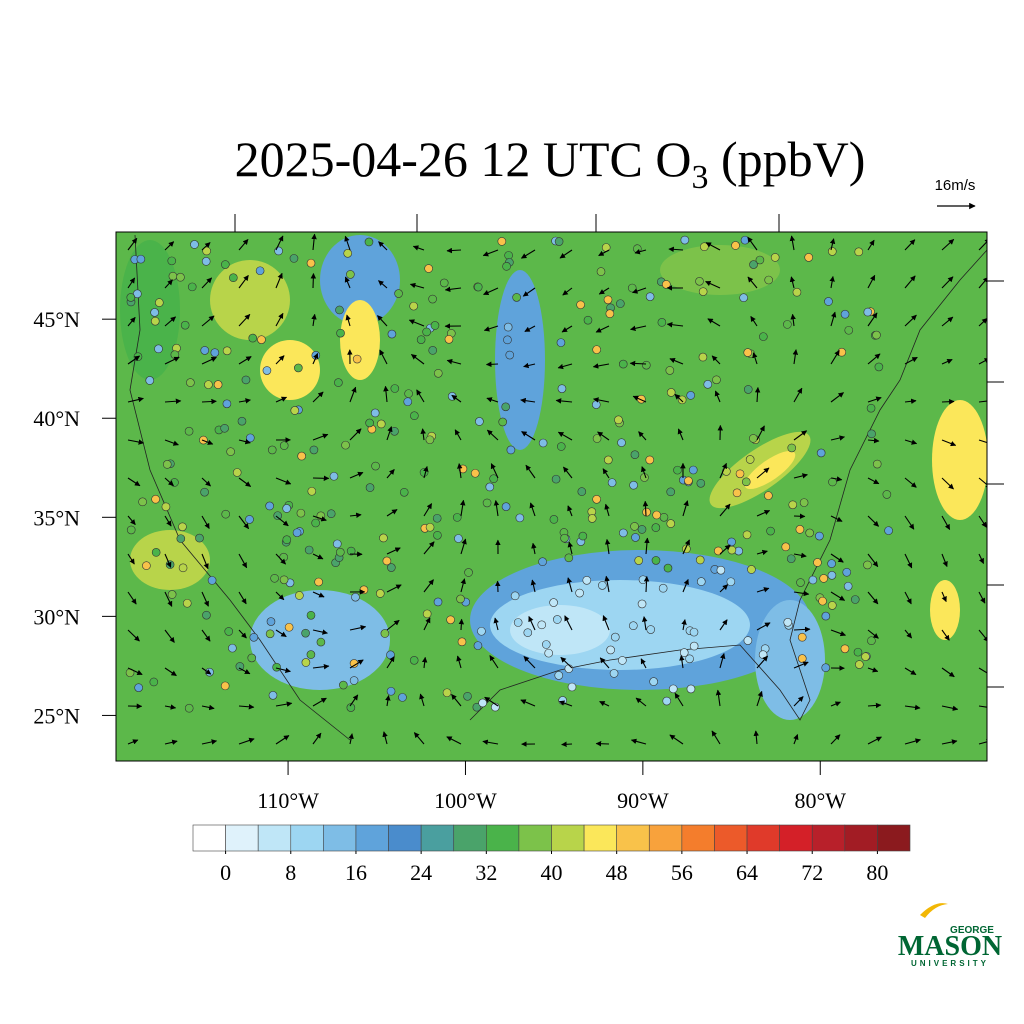  Describe the element at coordinates (643, 800) in the screenshot. I see `lon-label: 90°W` at that location.